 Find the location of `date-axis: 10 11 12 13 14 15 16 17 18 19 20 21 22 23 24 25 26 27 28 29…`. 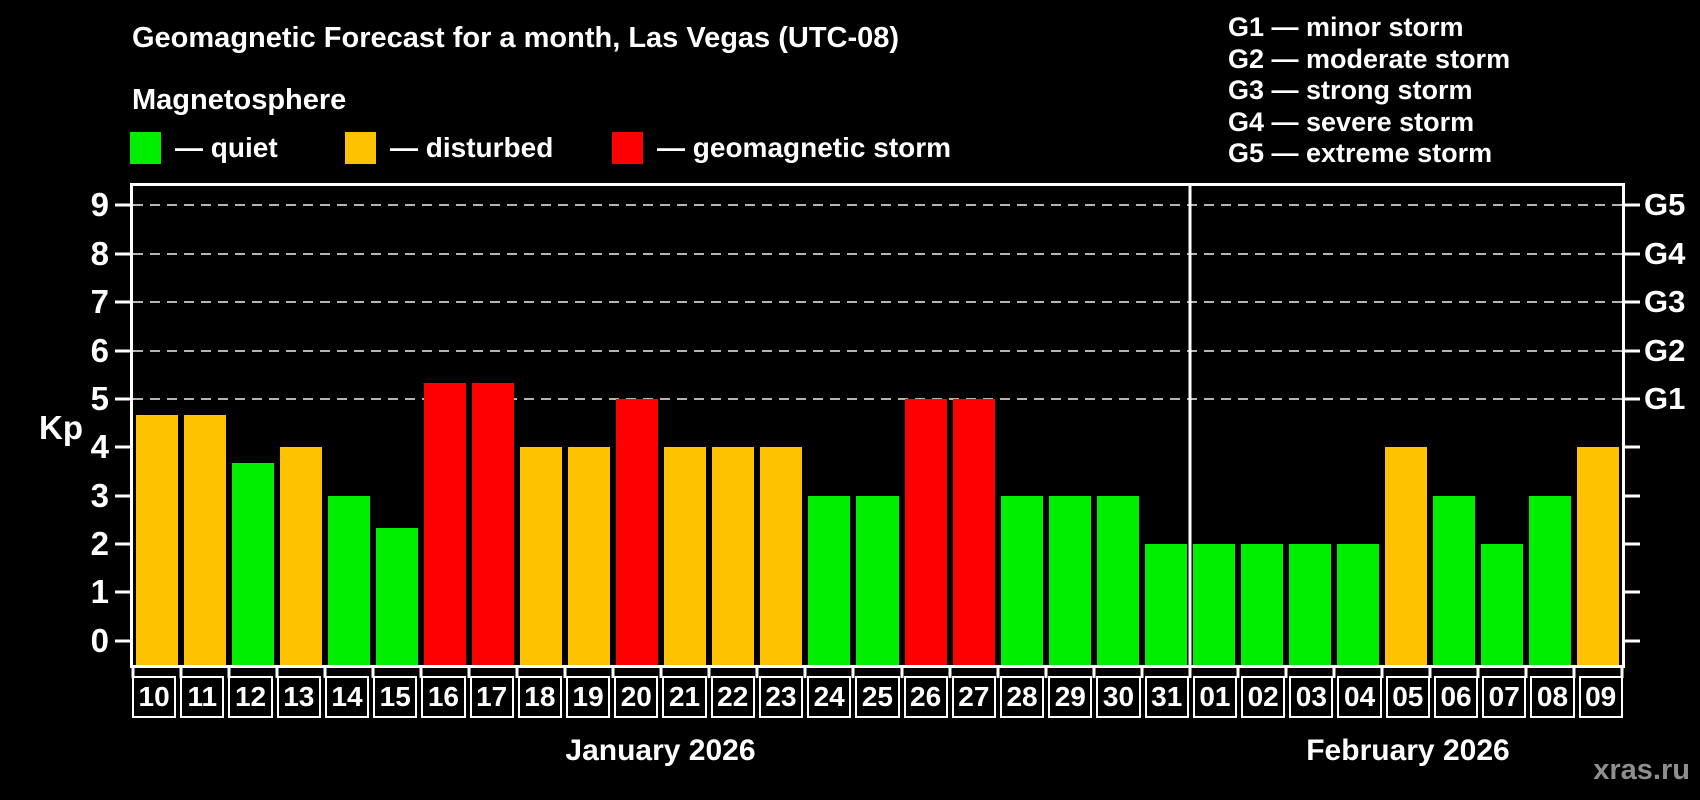

date-axis: 10 11 12 13 14 15 16 17 18 19 20 21 22 23 24 25 26 27 28 29… is located at coordinates (877, 697).